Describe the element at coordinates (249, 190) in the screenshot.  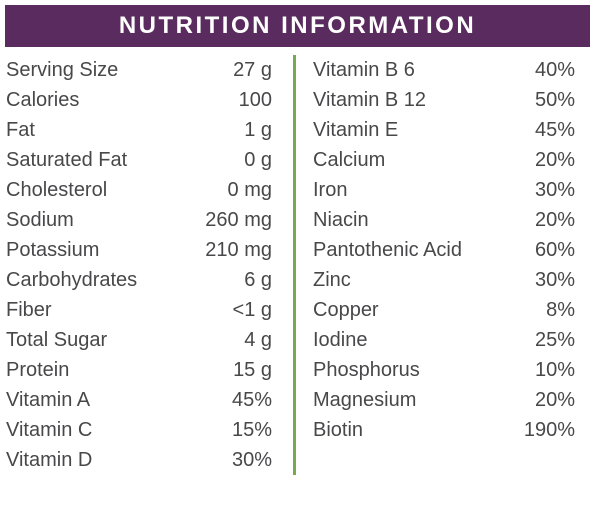
I see `nutrient-value: 0 mg` at that location.